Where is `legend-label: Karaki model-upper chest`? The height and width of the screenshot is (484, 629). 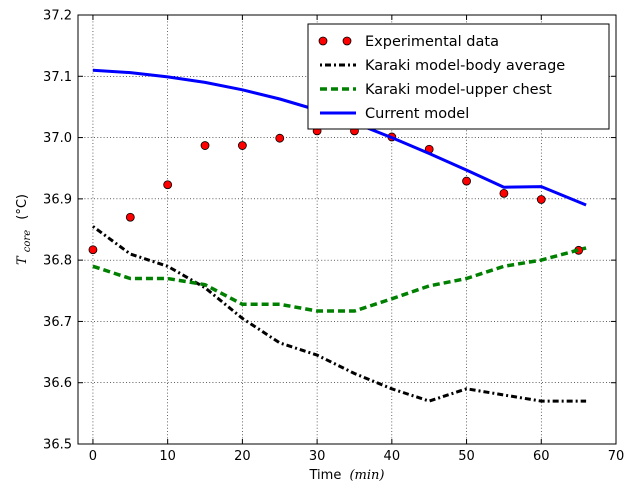 legend-label: Karaki model-upper chest is located at coordinates (458, 90).